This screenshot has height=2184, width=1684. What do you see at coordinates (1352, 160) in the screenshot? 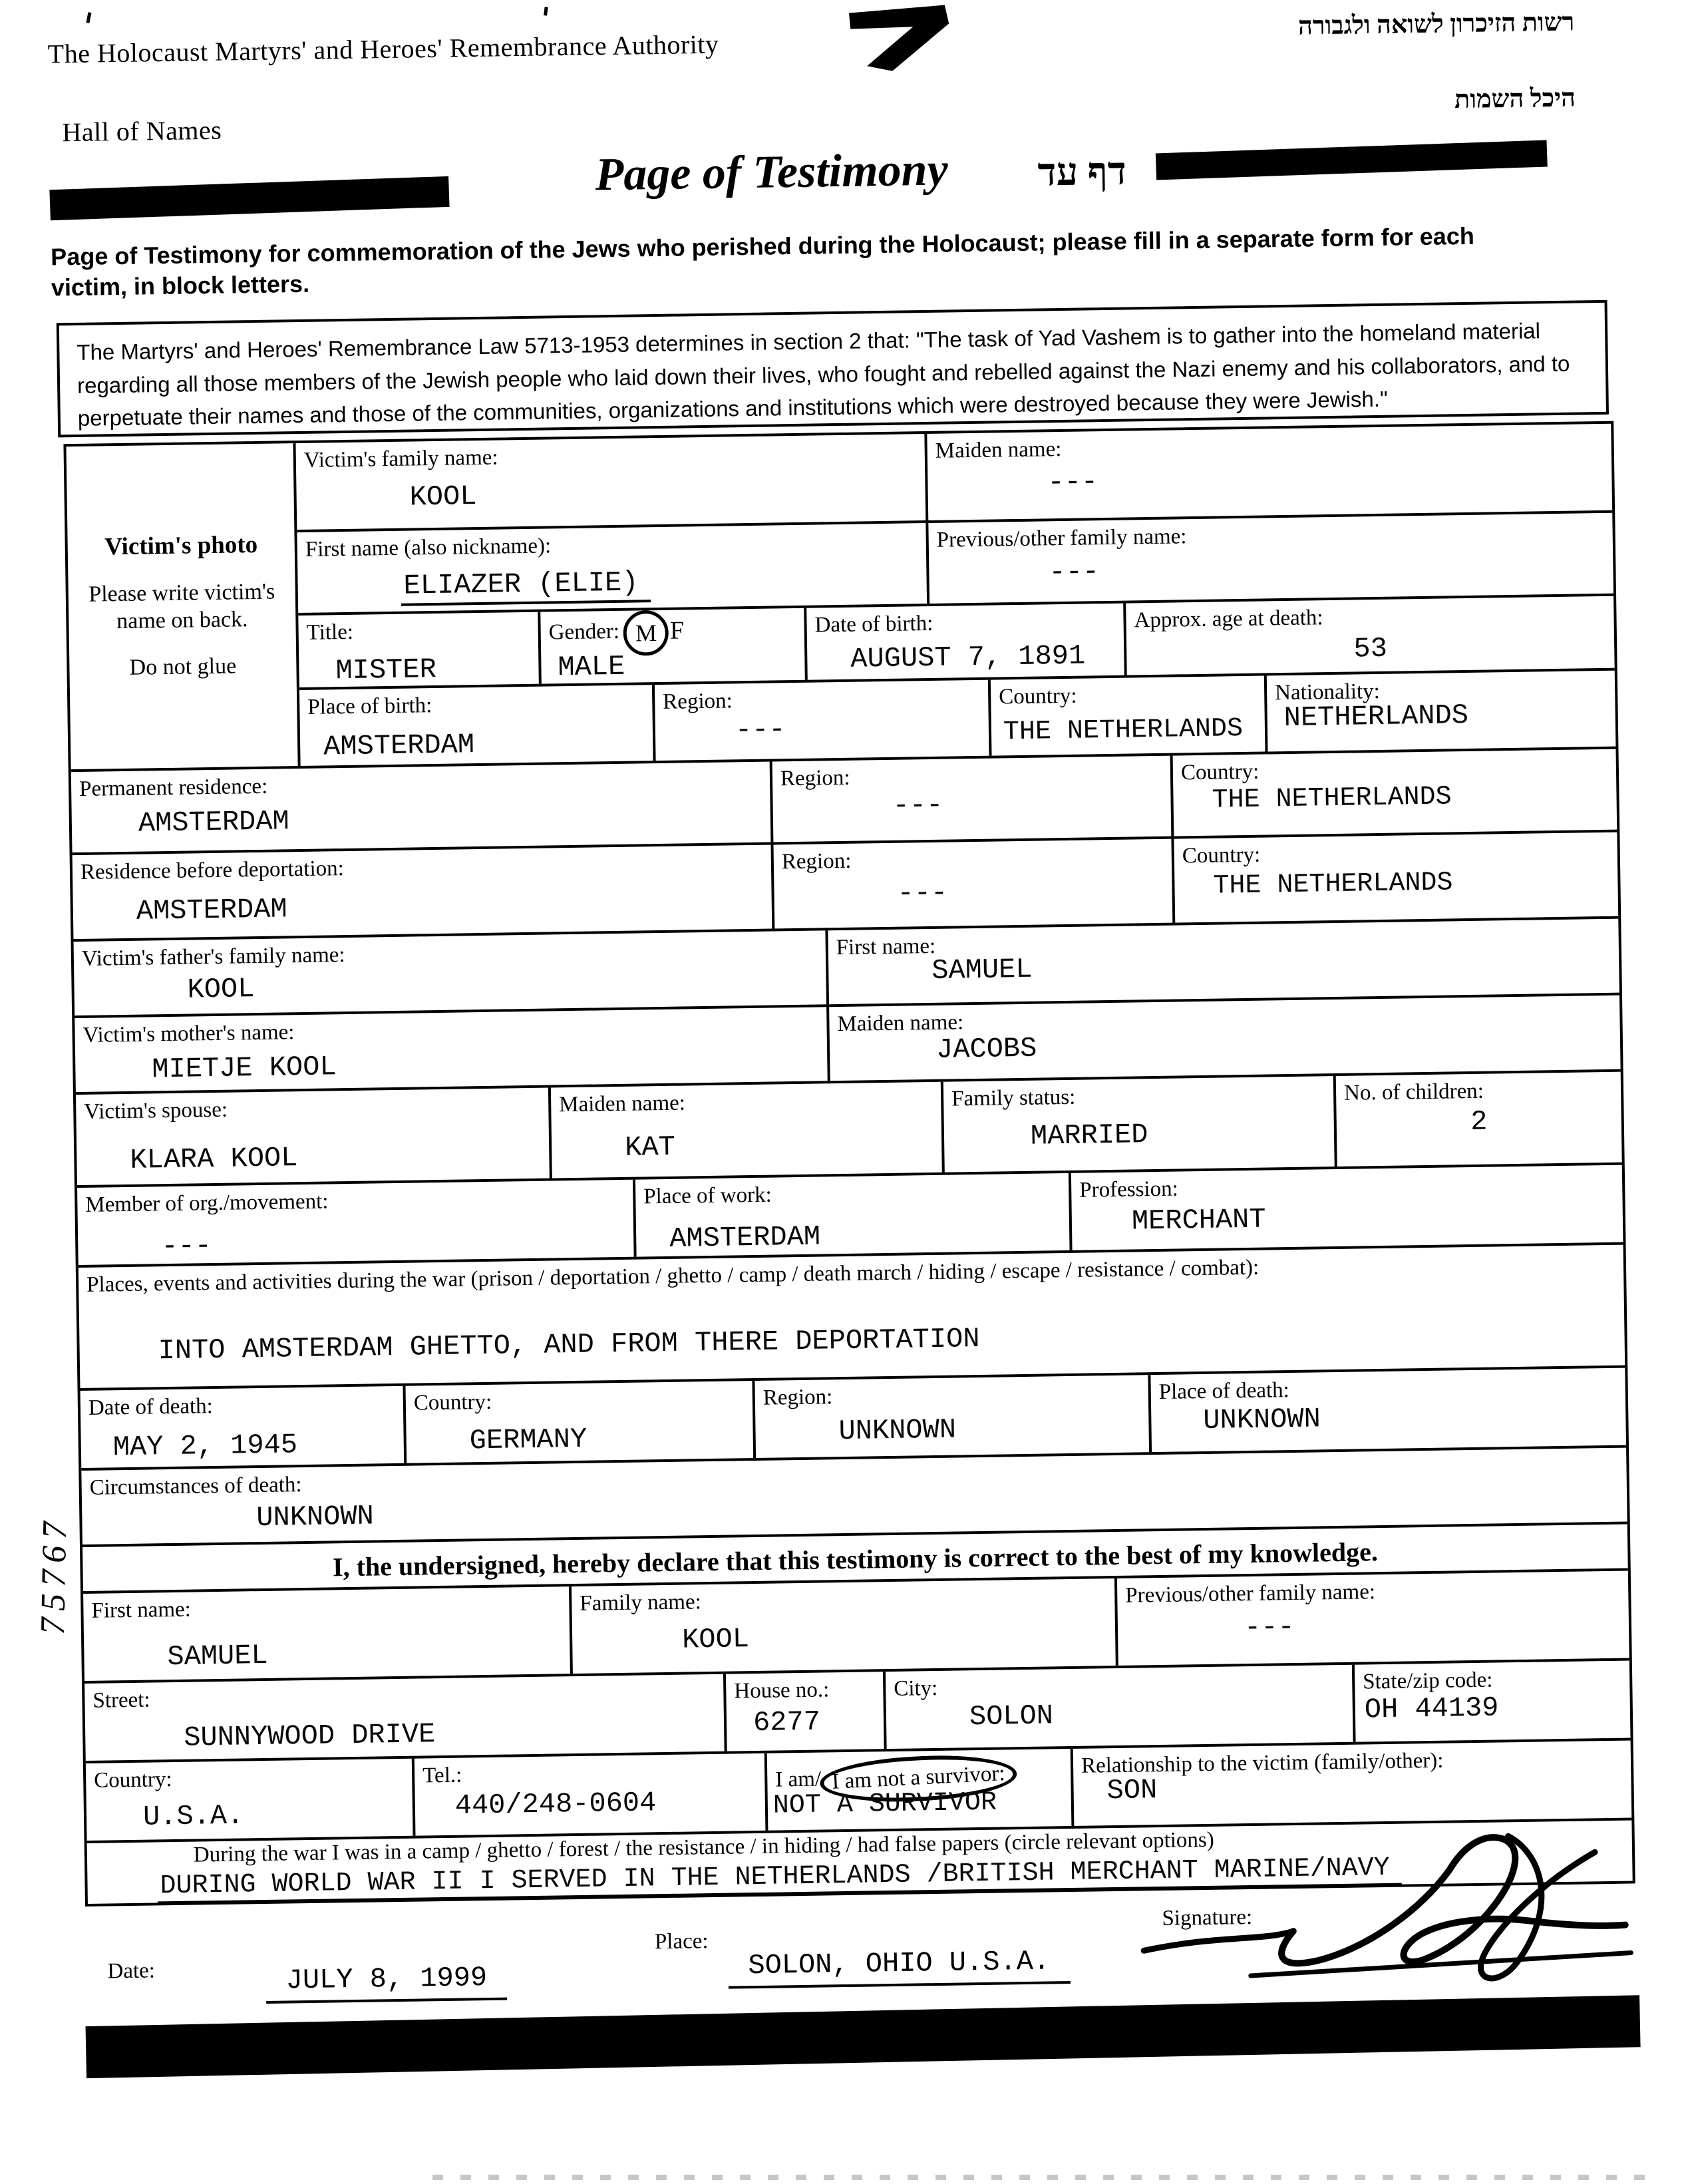
I see `redaction-bar-right` at bounding box center [1352, 160].